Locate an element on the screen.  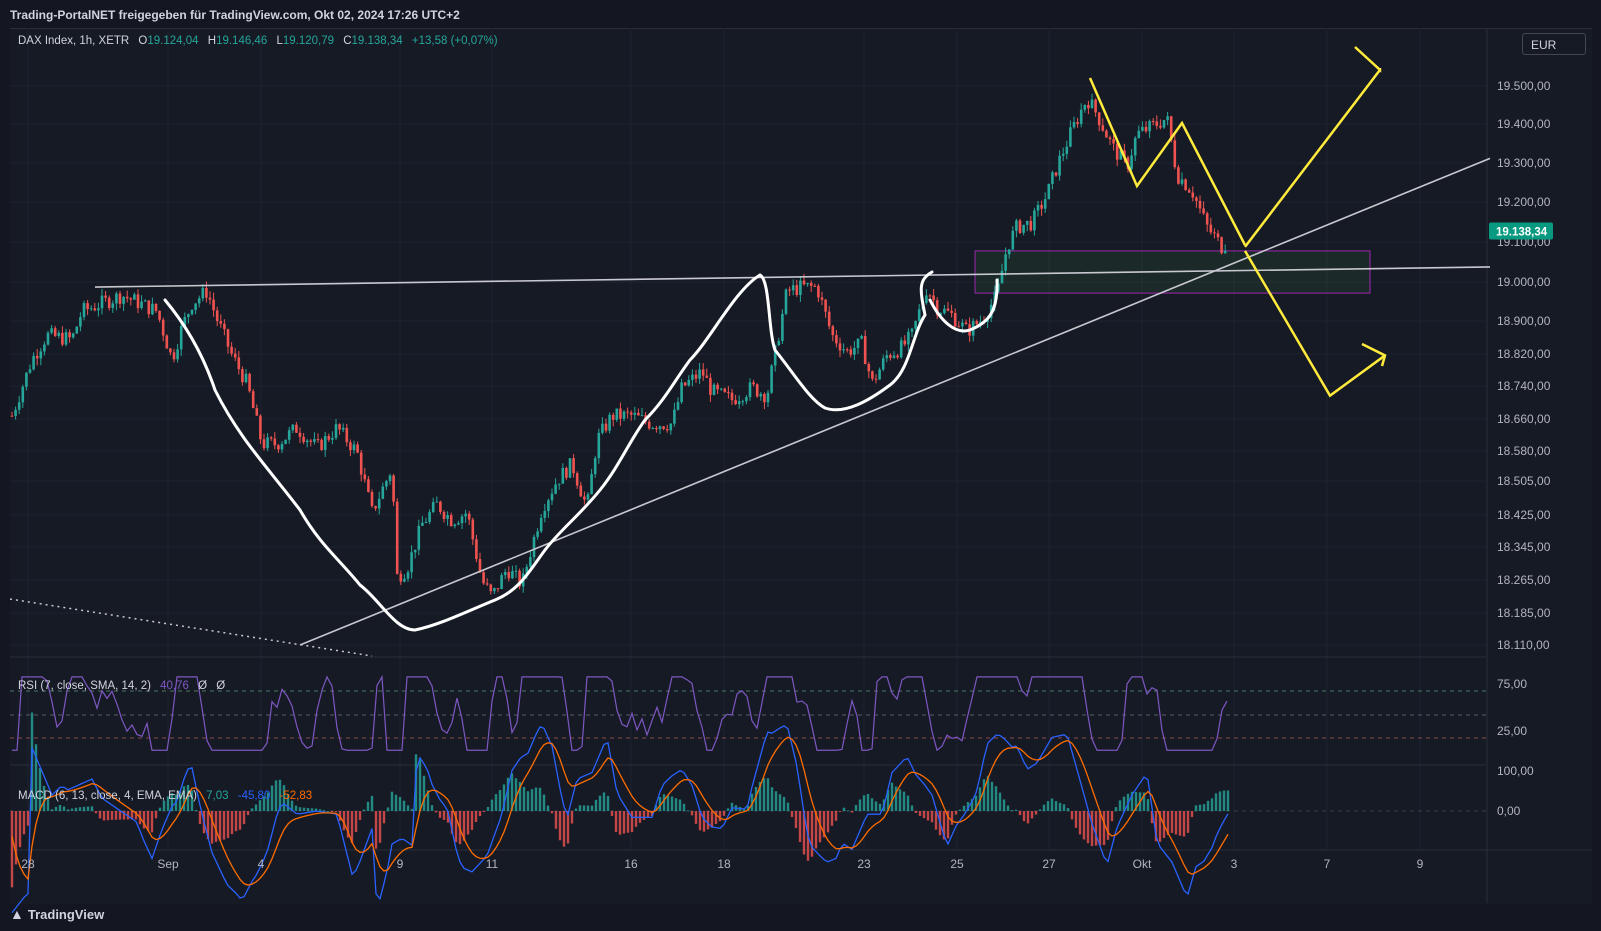
x-tick-label: 28 is located at coordinates (28, 864).